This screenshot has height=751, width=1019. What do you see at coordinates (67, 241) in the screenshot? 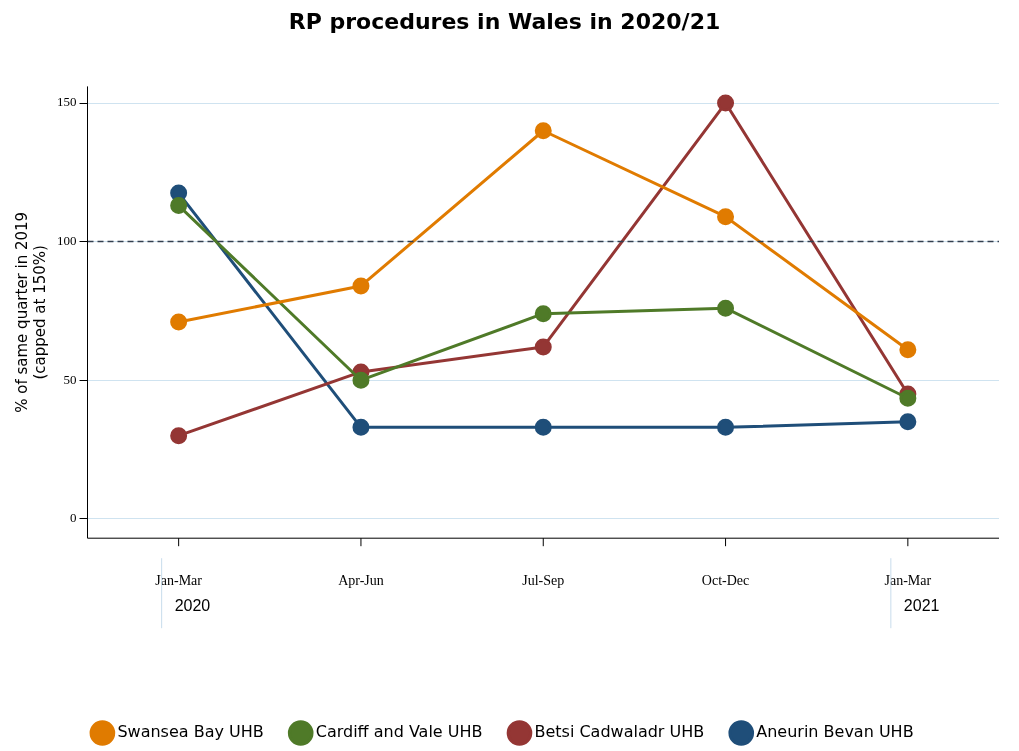
I see `y-tick-label: 100` at bounding box center [67, 241].